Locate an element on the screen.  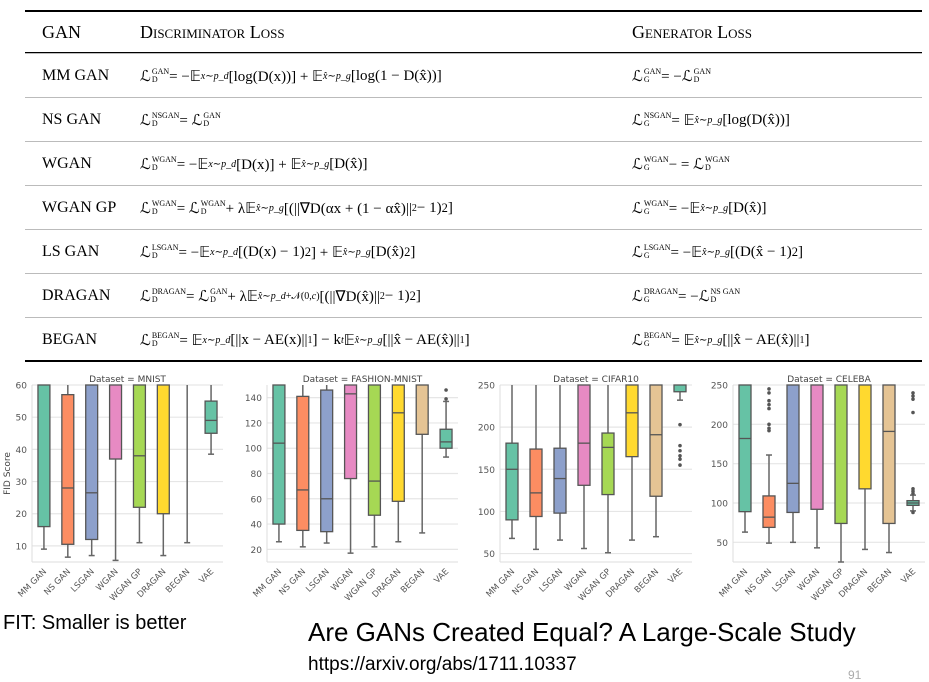
generator-loss-formula: ℒ WGAN G = −𝔼 x̂∼p_g [D(x̂)] is located at coordinates (699, 208).